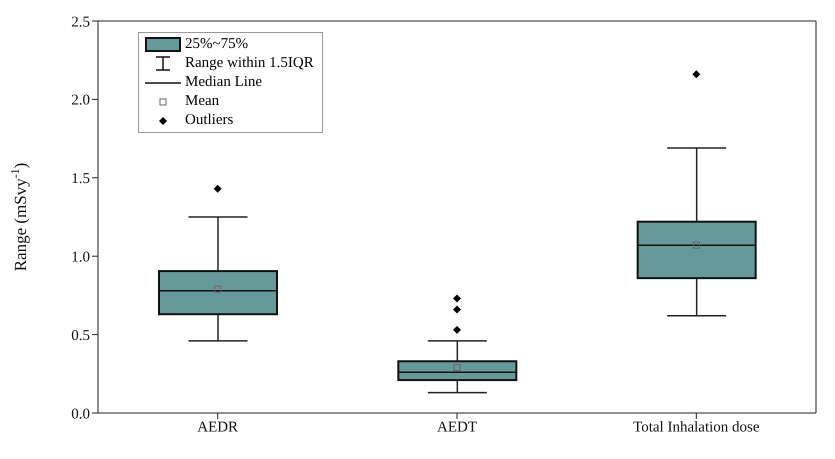 Image resolution: width=835 pixels, height=459 pixels. Describe the element at coordinates (202, 101) in the screenshot. I see `legend-label: Mean` at that location.